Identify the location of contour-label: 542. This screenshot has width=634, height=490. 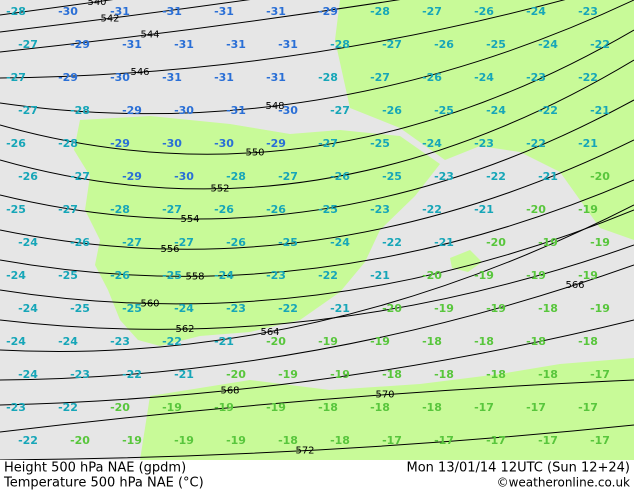
(109, 18).